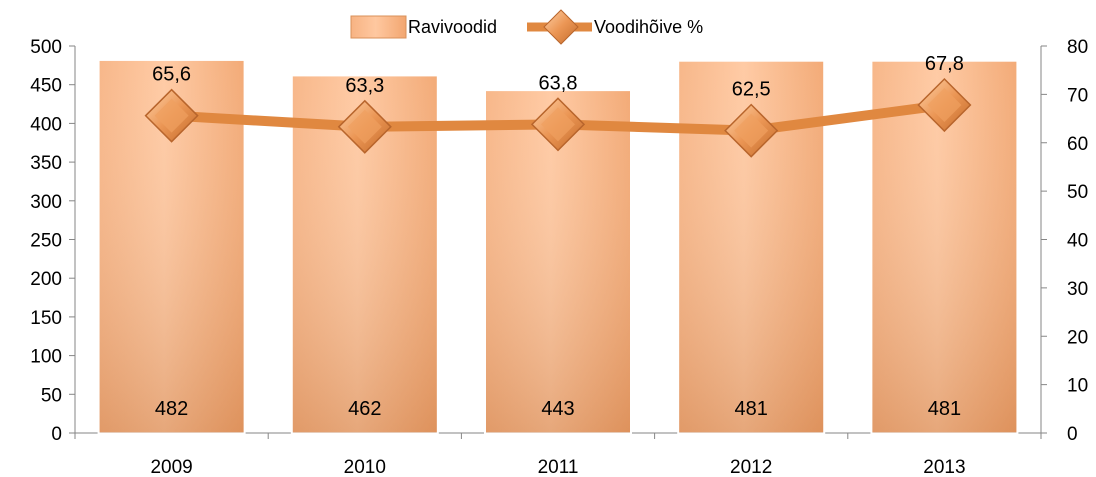  Describe the element at coordinates (171, 409) in the screenshot. I see `bar-value-label: 482` at that location.